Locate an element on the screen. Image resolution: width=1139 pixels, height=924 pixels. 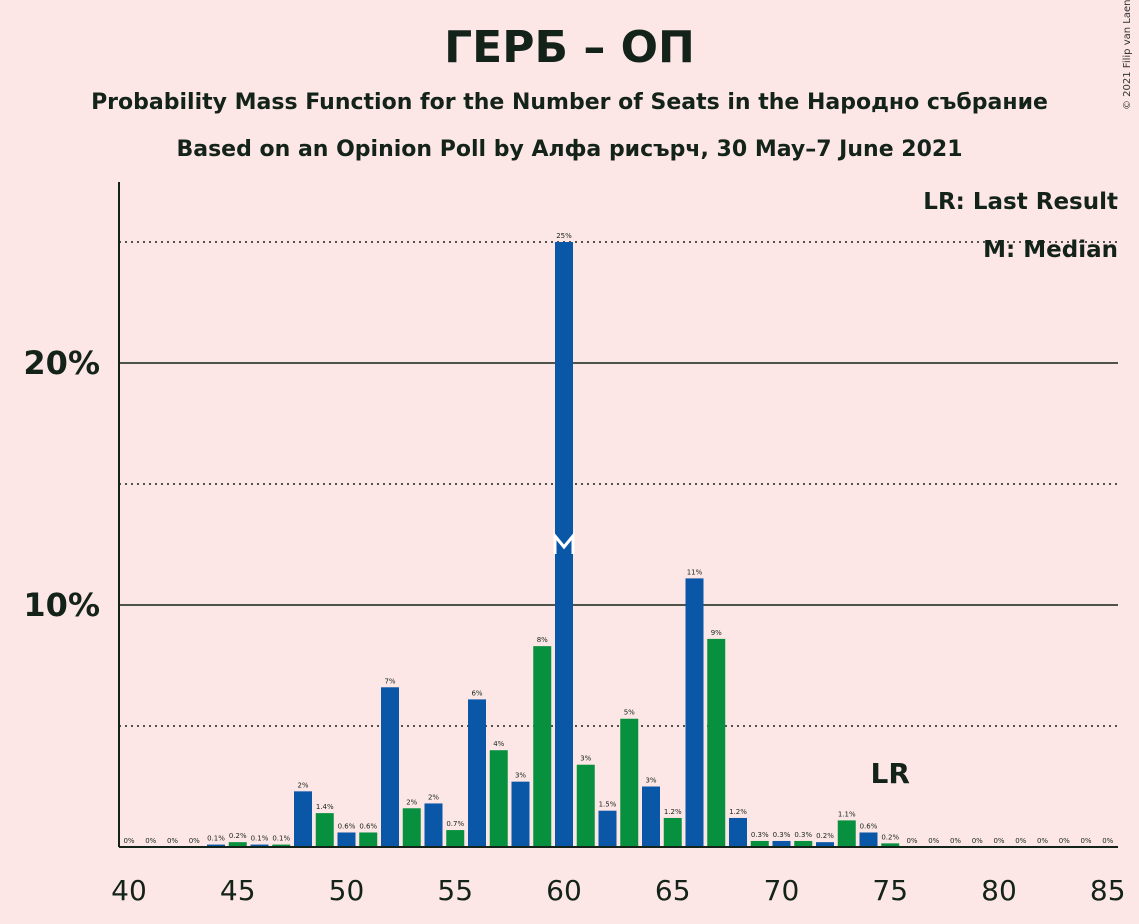
data-label: 1.5% is located at coordinates (608, 805).